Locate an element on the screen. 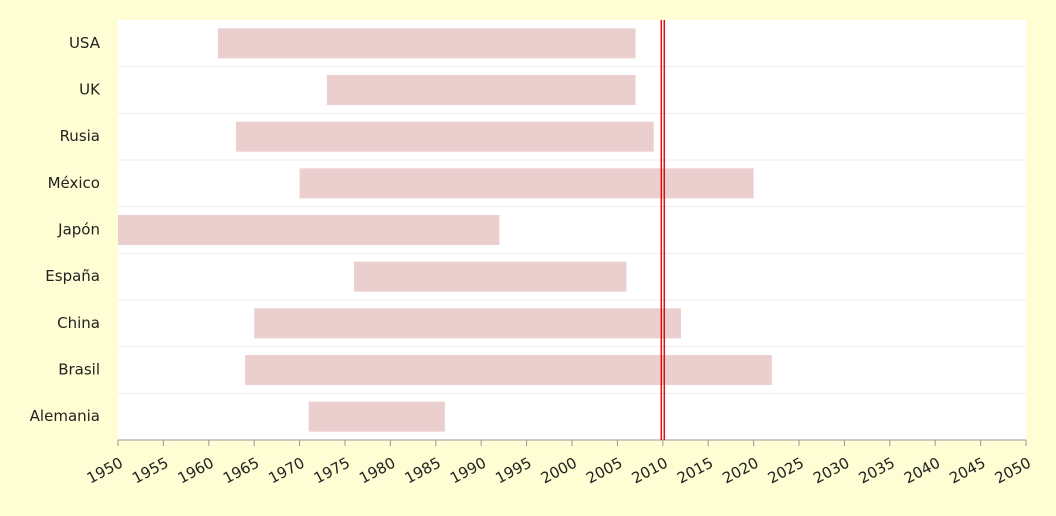 This screenshot has height=516, width=1056. y-tick-label: USA is located at coordinates (85, 43).